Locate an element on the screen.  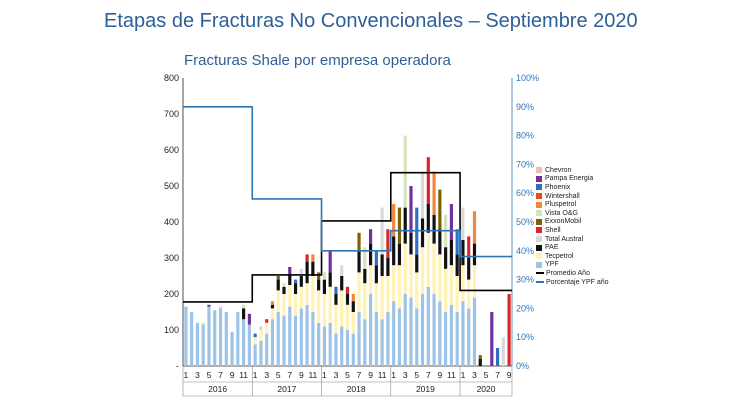
legend-item: Shell is located at coordinates (591, 230).